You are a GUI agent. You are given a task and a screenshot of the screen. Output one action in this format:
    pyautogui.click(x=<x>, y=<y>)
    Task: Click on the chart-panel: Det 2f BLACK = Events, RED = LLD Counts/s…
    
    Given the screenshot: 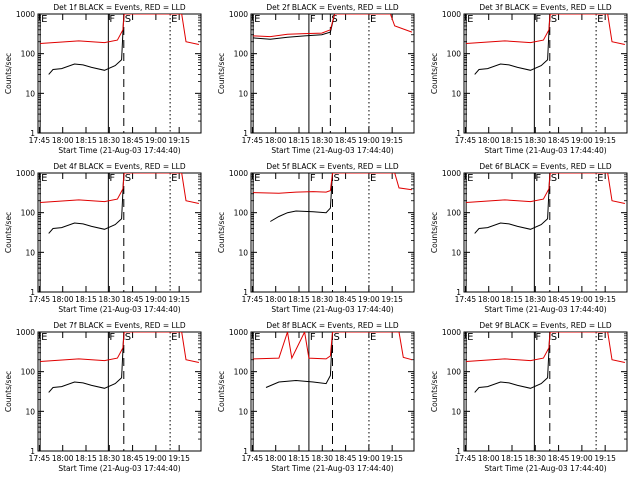 What is the action you would take?
    pyautogui.click(x=316, y=79)
    